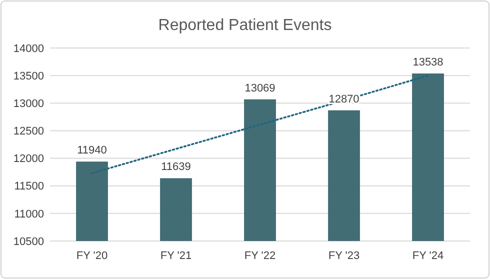 The height and width of the screenshot is (279, 490). I want to click on y-tick-label: 12500, so click(28, 132).